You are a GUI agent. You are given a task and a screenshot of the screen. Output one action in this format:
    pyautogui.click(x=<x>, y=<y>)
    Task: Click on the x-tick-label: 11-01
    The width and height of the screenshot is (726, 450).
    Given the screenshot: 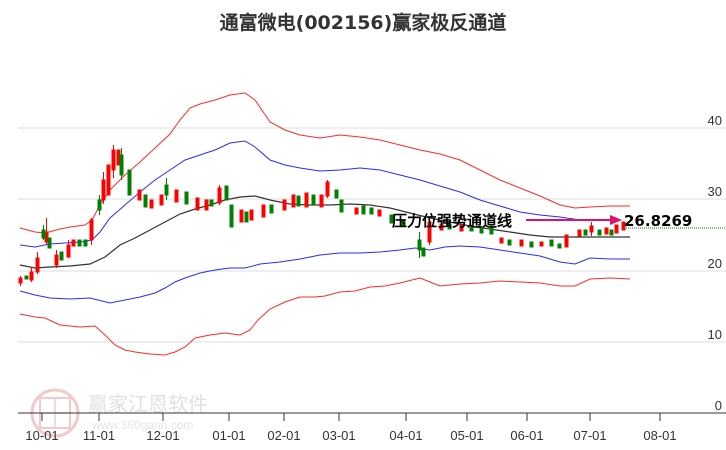 What is the action you would take?
    pyautogui.click(x=99, y=435)
    